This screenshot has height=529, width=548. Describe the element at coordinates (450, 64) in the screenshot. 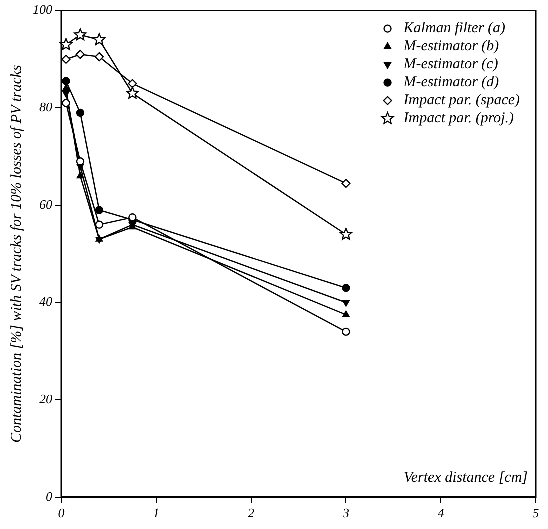

I see `legend-label: M-estimator (c)` at that location.